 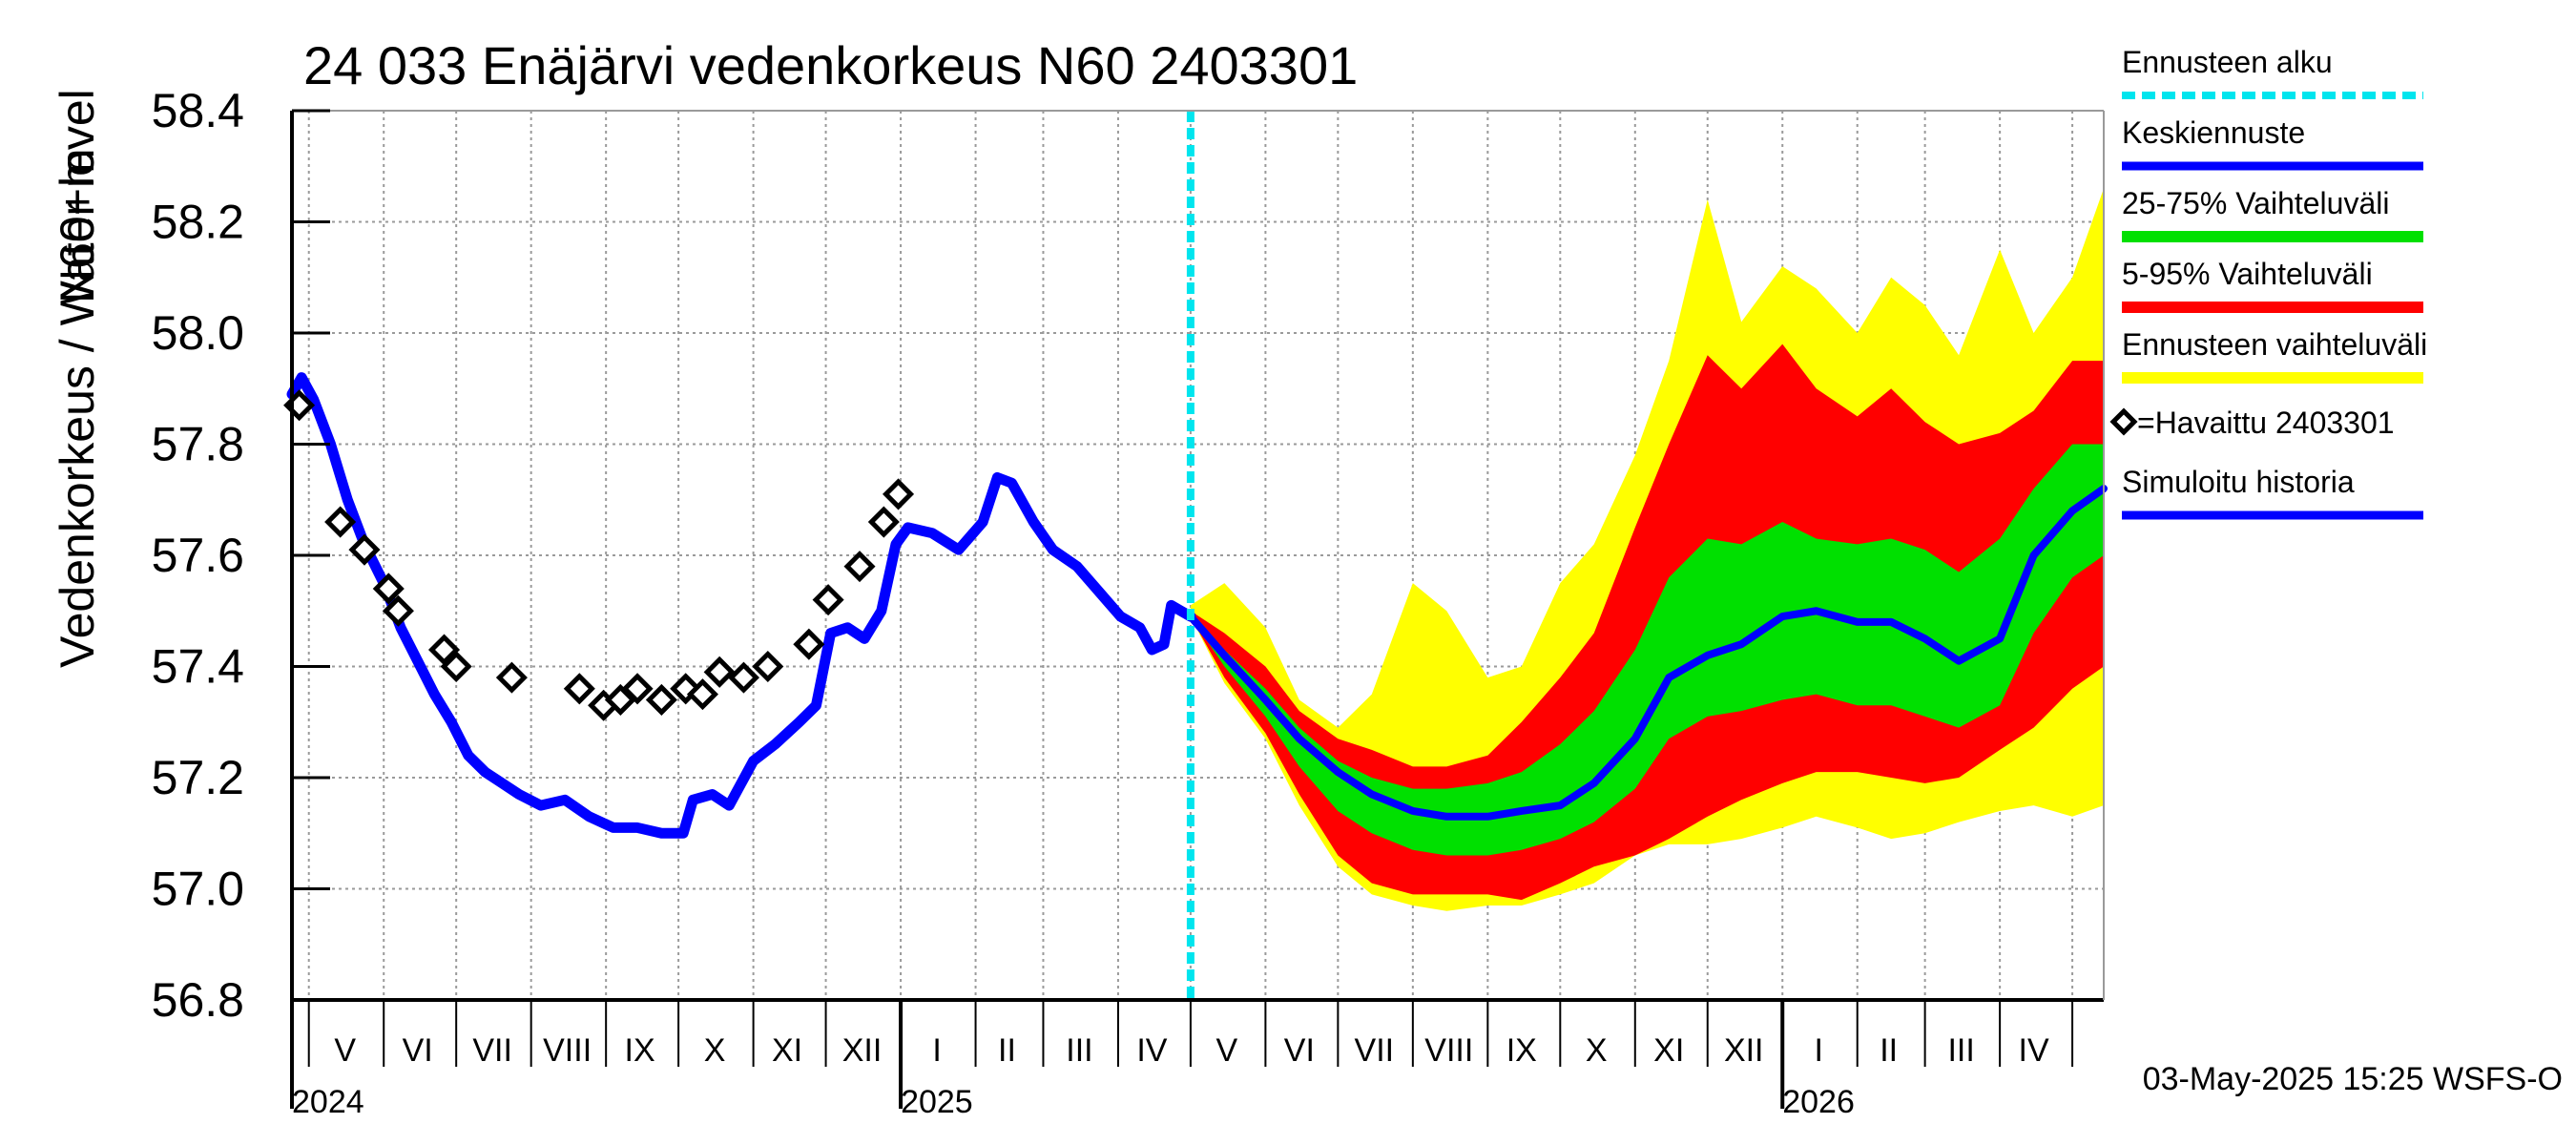 I want to click on line-history, so click(x=741, y=605).